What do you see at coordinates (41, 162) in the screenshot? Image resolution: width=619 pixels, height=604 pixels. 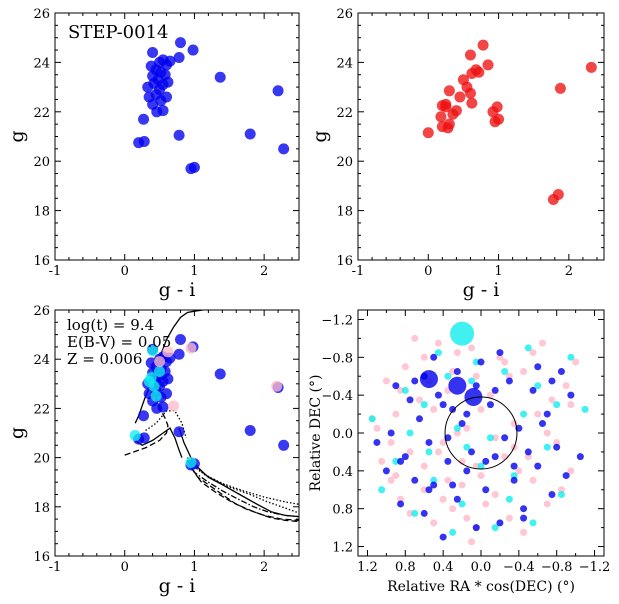 I see `y-tick-label: 20` at bounding box center [41, 162].